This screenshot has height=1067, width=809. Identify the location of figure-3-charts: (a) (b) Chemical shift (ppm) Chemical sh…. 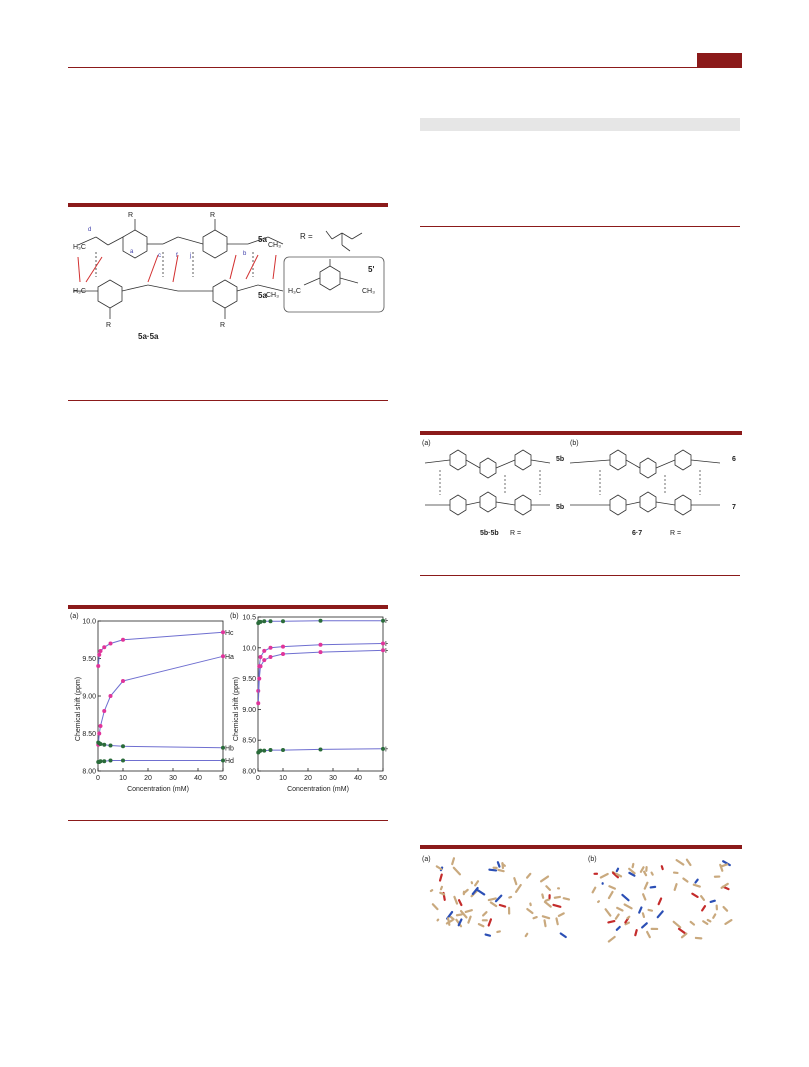
(232, 703).